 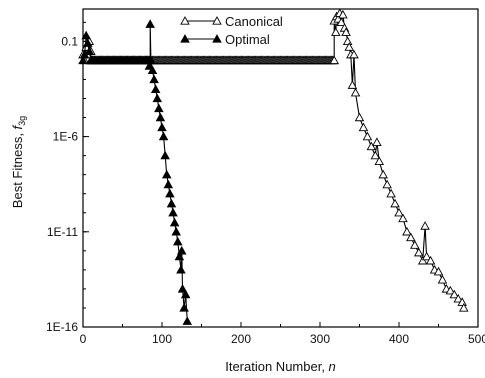 I want to click on legend-item-canonical: Canonical, so click(x=231, y=21).